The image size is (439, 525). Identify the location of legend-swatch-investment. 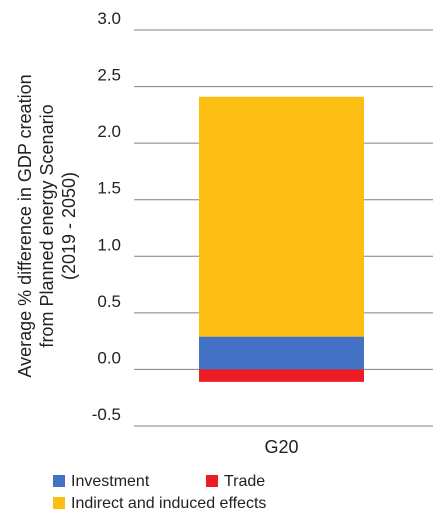
(59, 481).